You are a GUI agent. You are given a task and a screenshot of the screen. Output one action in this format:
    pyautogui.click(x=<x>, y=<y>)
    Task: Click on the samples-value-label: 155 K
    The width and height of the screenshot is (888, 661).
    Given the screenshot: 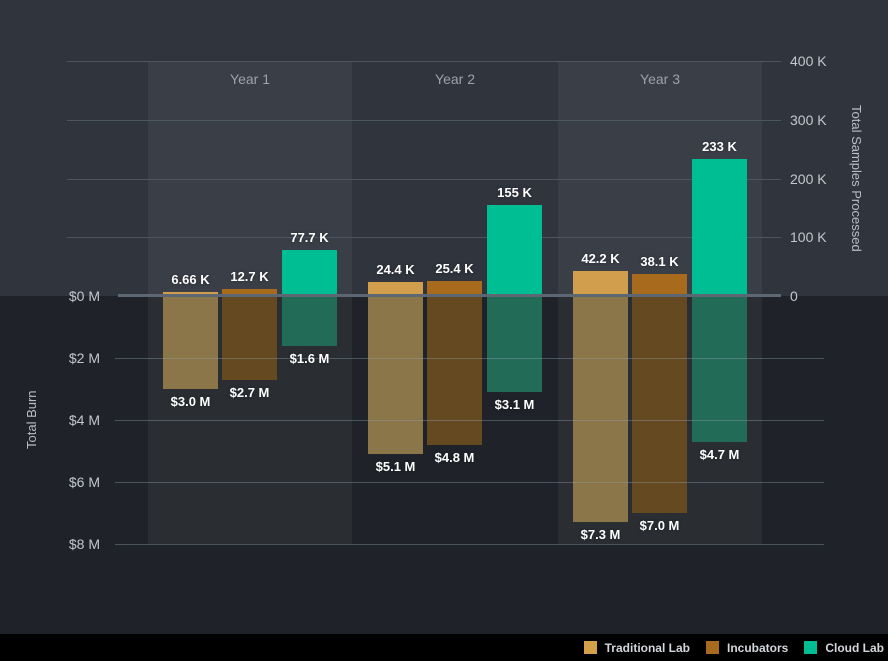 What is the action you would take?
    pyautogui.click(x=514, y=192)
    